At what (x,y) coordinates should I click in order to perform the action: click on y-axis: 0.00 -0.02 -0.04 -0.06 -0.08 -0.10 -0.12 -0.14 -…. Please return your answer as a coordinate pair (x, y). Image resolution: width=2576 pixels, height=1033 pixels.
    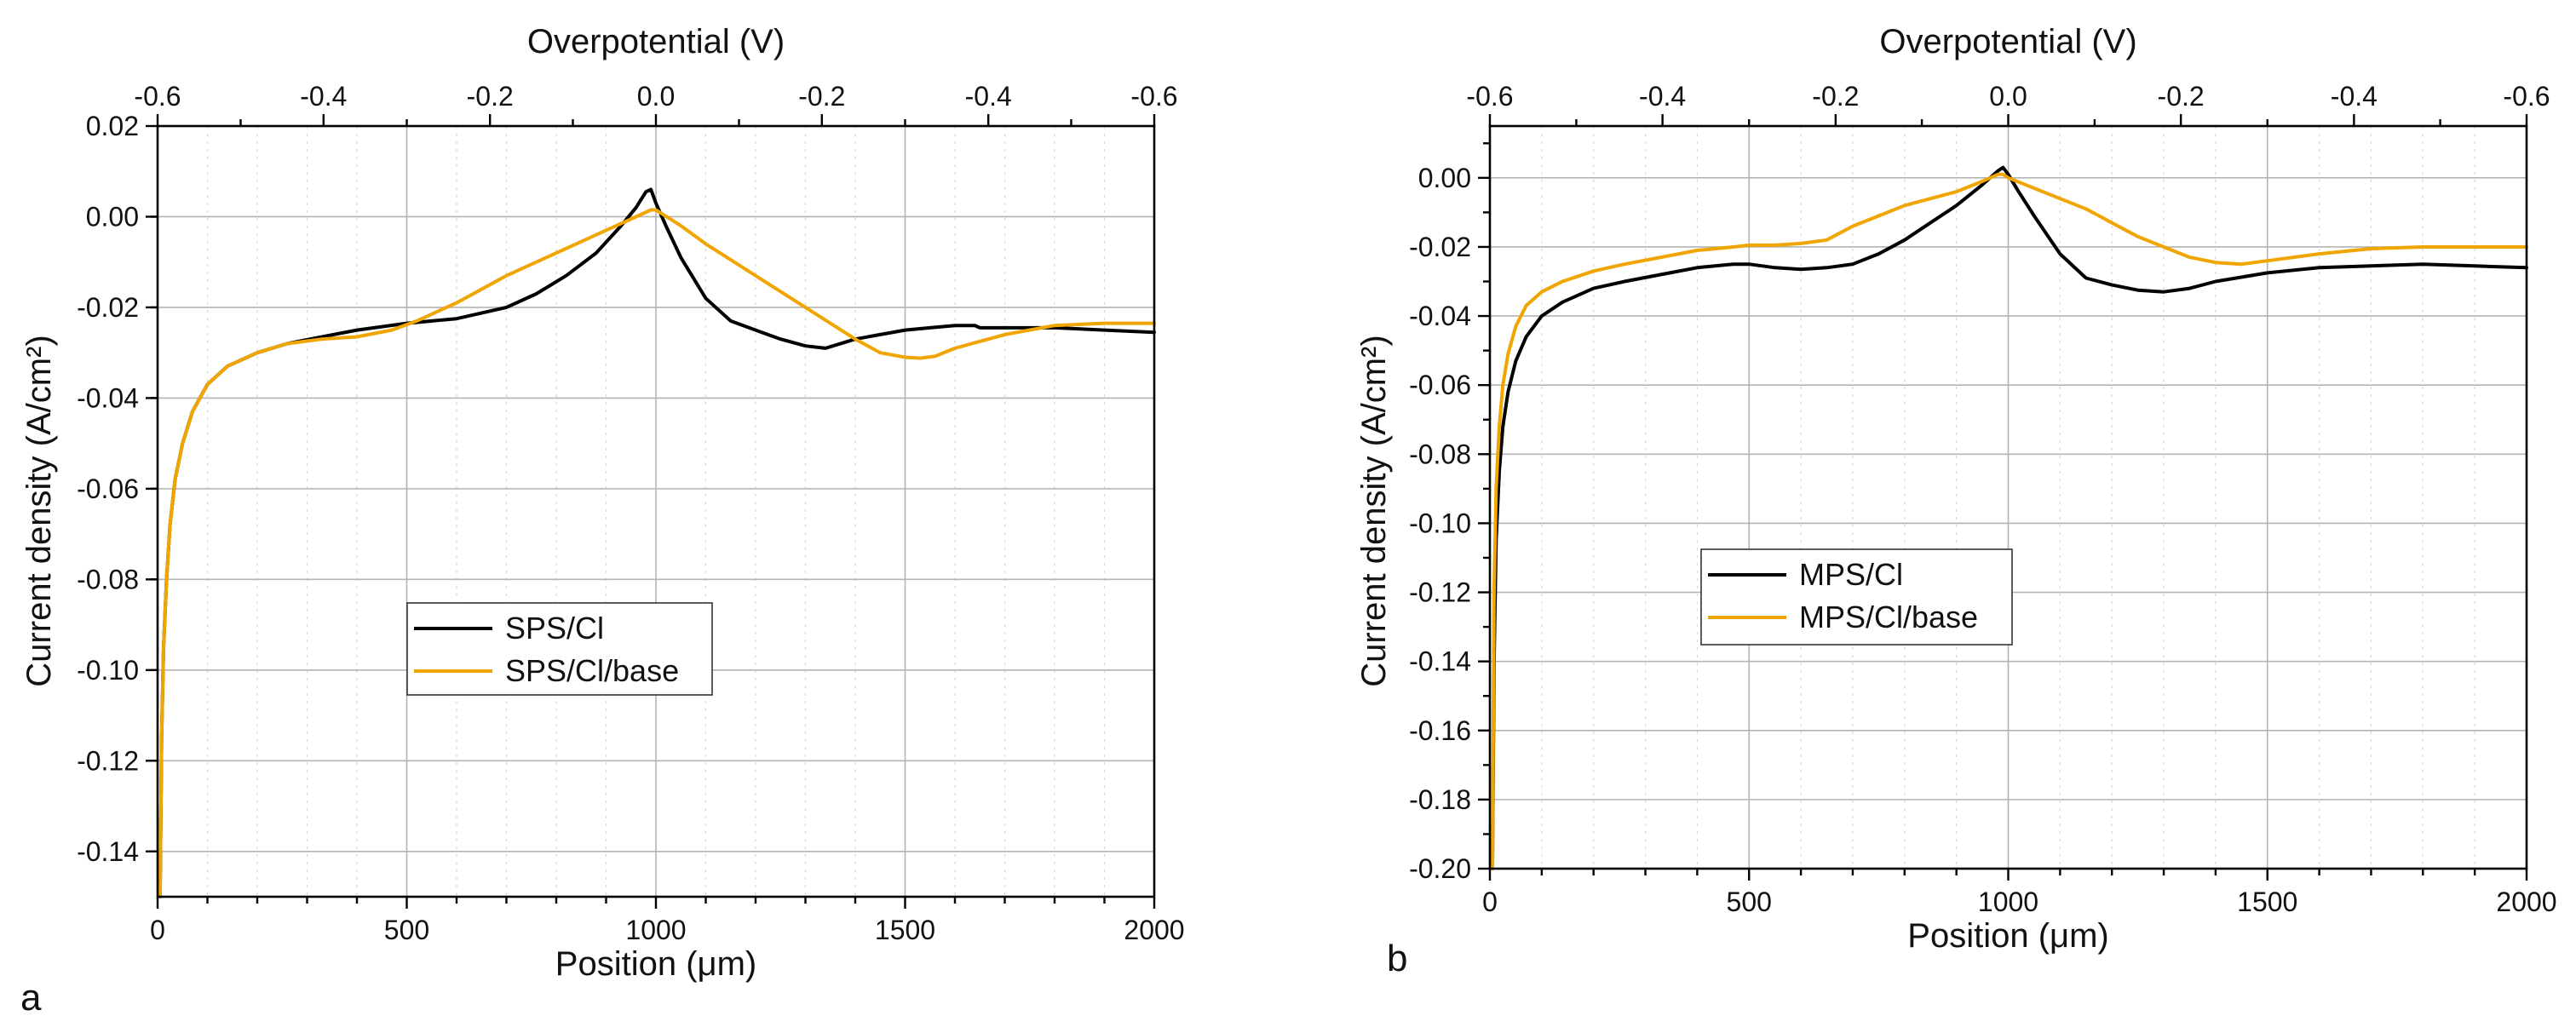
    Looking at the image, I should click on (1449, 513).